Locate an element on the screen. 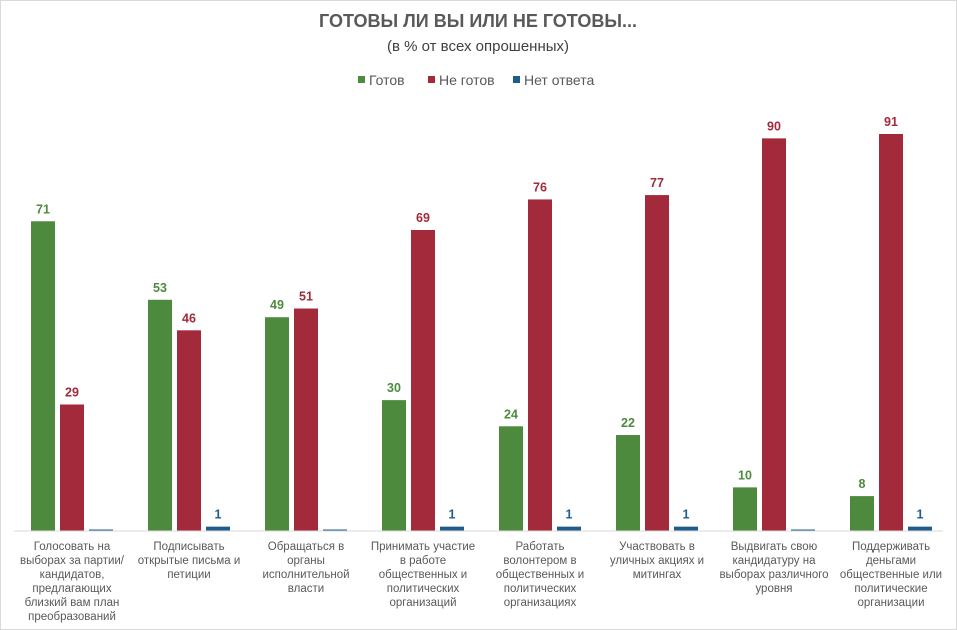 Image resolution: width=957 pixels, height=630 pixels. legend-label: Нет ответа is located at coordinates (559, 80).